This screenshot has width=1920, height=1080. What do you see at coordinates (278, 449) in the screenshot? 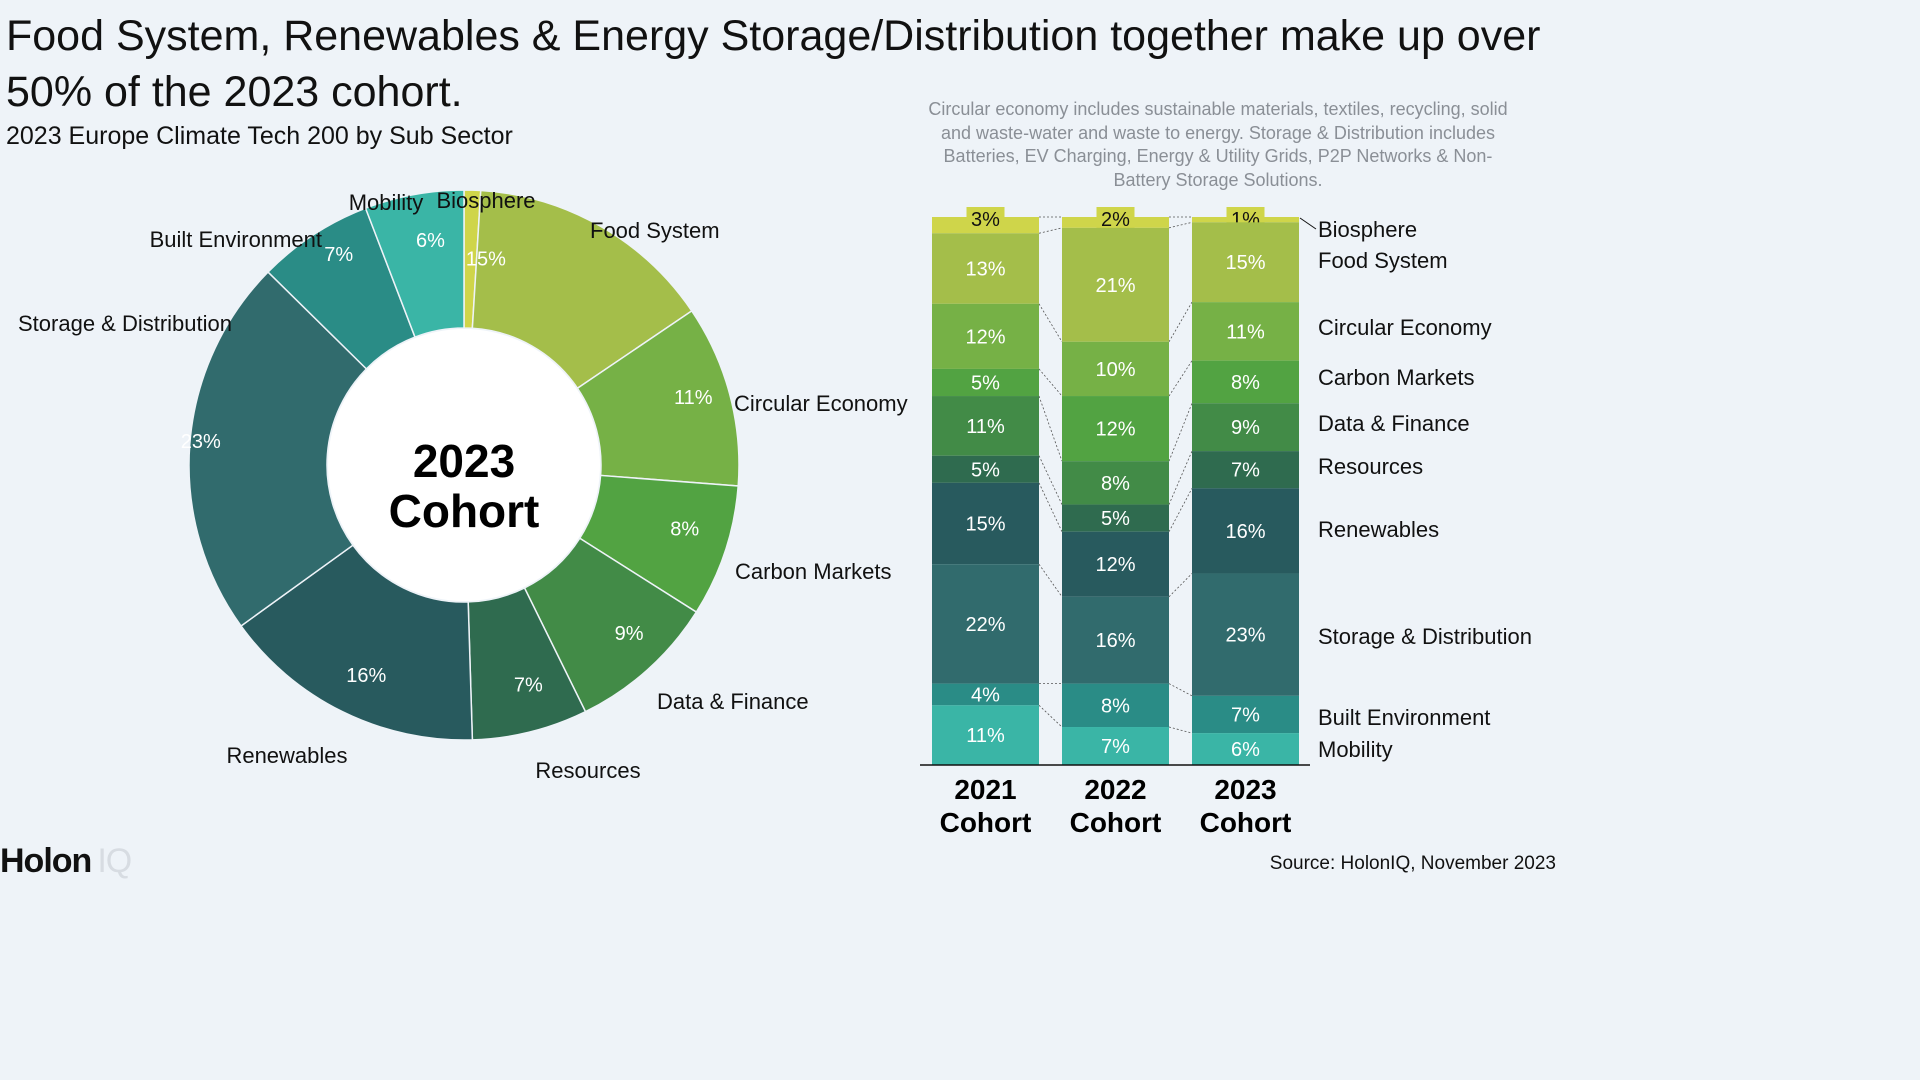
I see `donut-slice-storage-and-distribution` at bounding box center [278, 449].